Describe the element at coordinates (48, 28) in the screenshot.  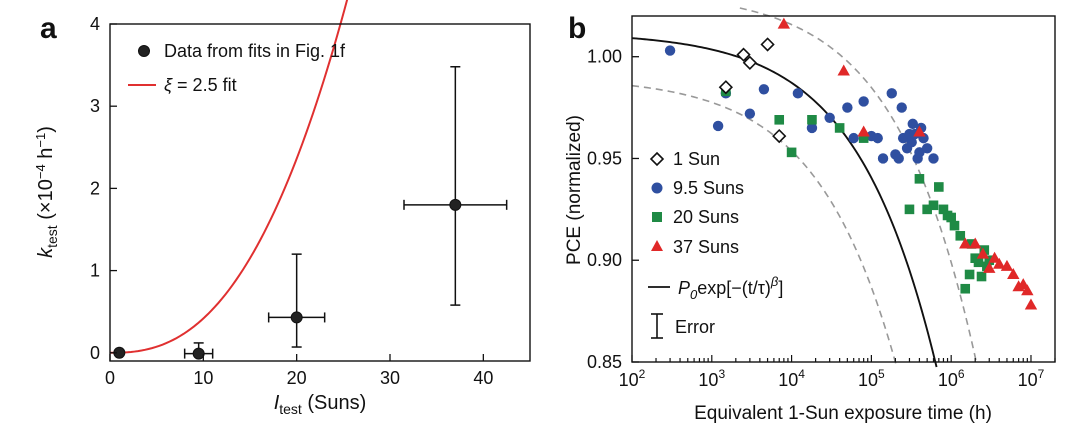
I see `panel-a-label: a` at that location.